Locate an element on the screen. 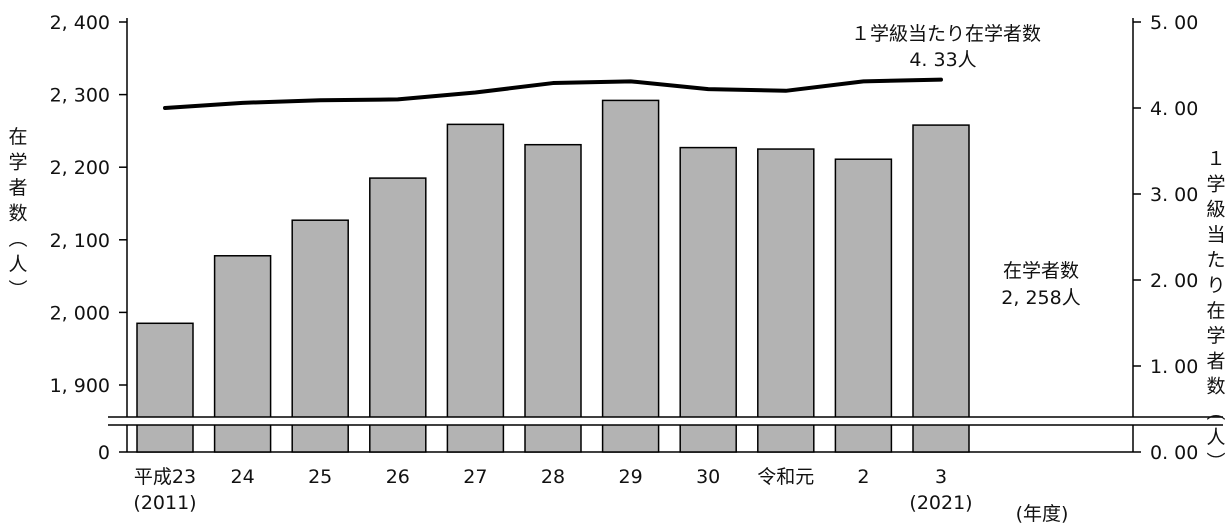 This screenshot has height=528, width=1230. x-tick-label-8: 令和元 is located at coordinates (785, 477).